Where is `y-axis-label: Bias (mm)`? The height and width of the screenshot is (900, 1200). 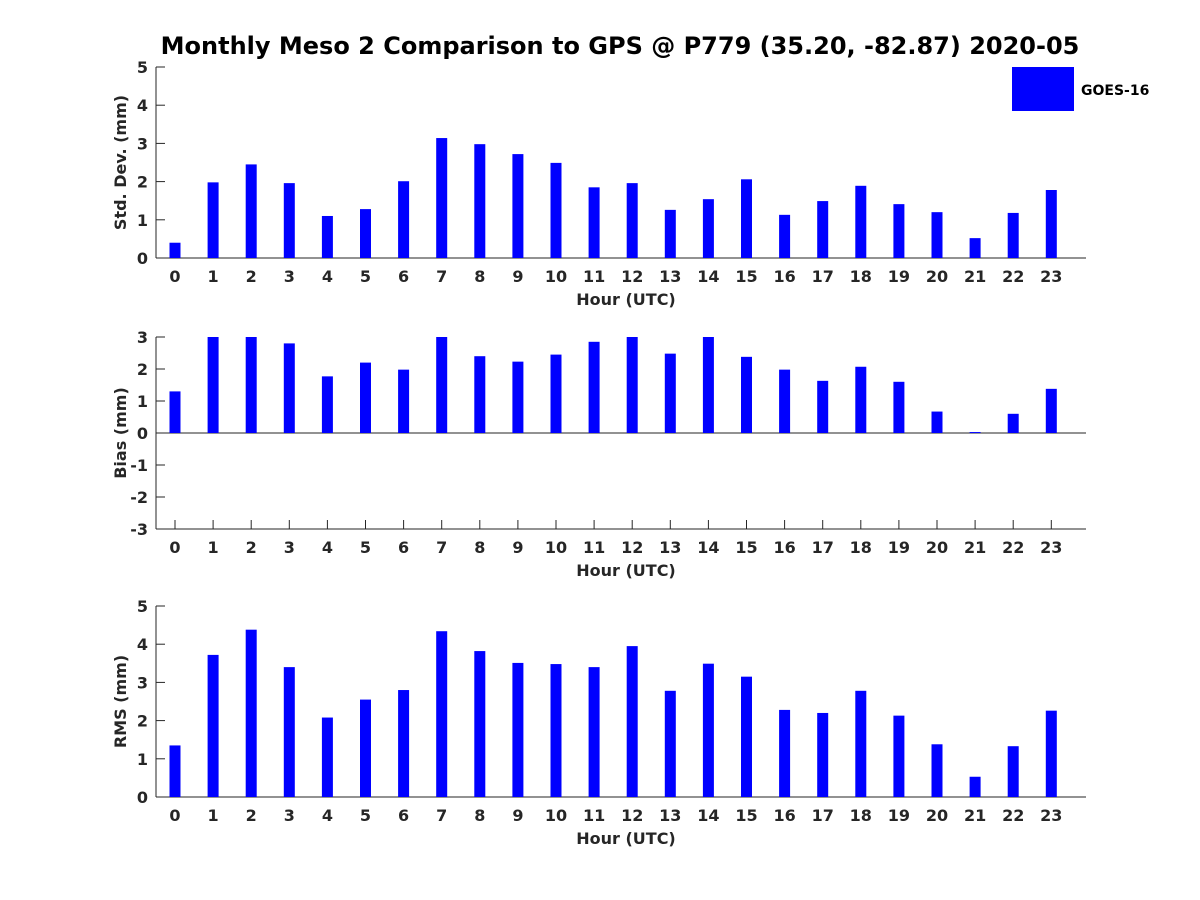 y-axis-label: Bias (mm) is located at coordinates (120, 433).